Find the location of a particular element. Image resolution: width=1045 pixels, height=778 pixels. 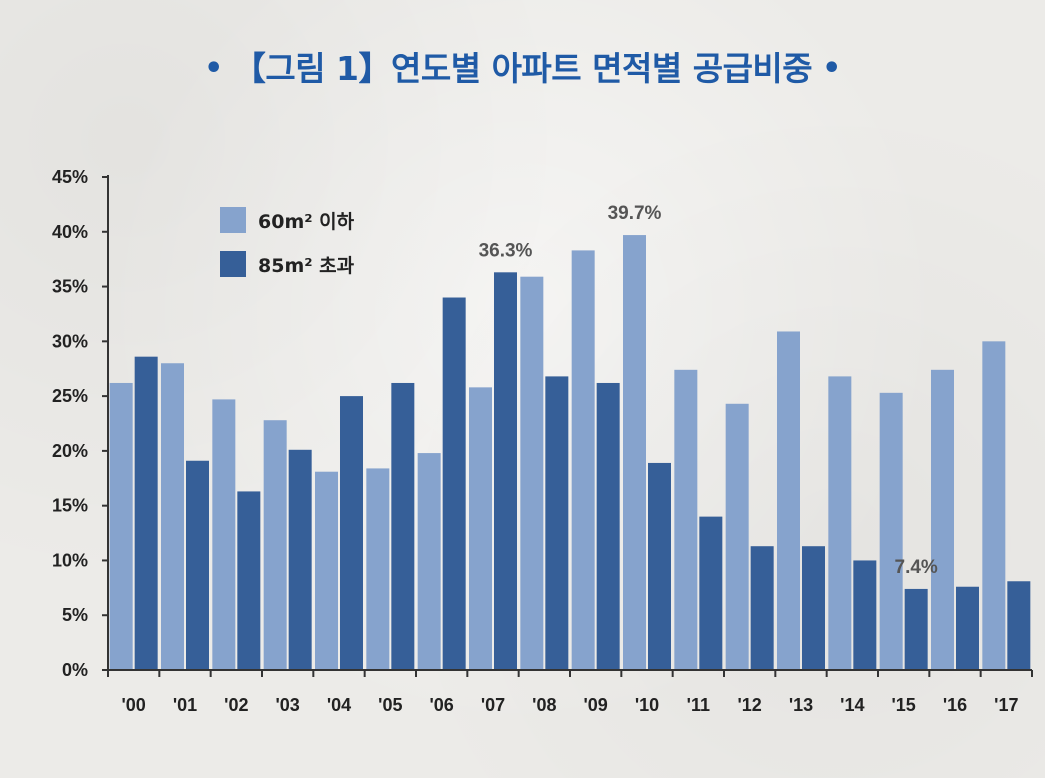

x-tick-label: '11 is located at coordinates (698, 705).